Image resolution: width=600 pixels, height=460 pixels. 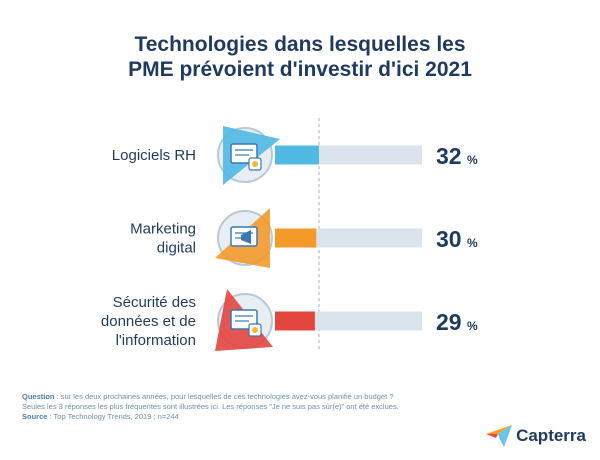 I want to click on megaphone-shape, so click(x=246, y=237).